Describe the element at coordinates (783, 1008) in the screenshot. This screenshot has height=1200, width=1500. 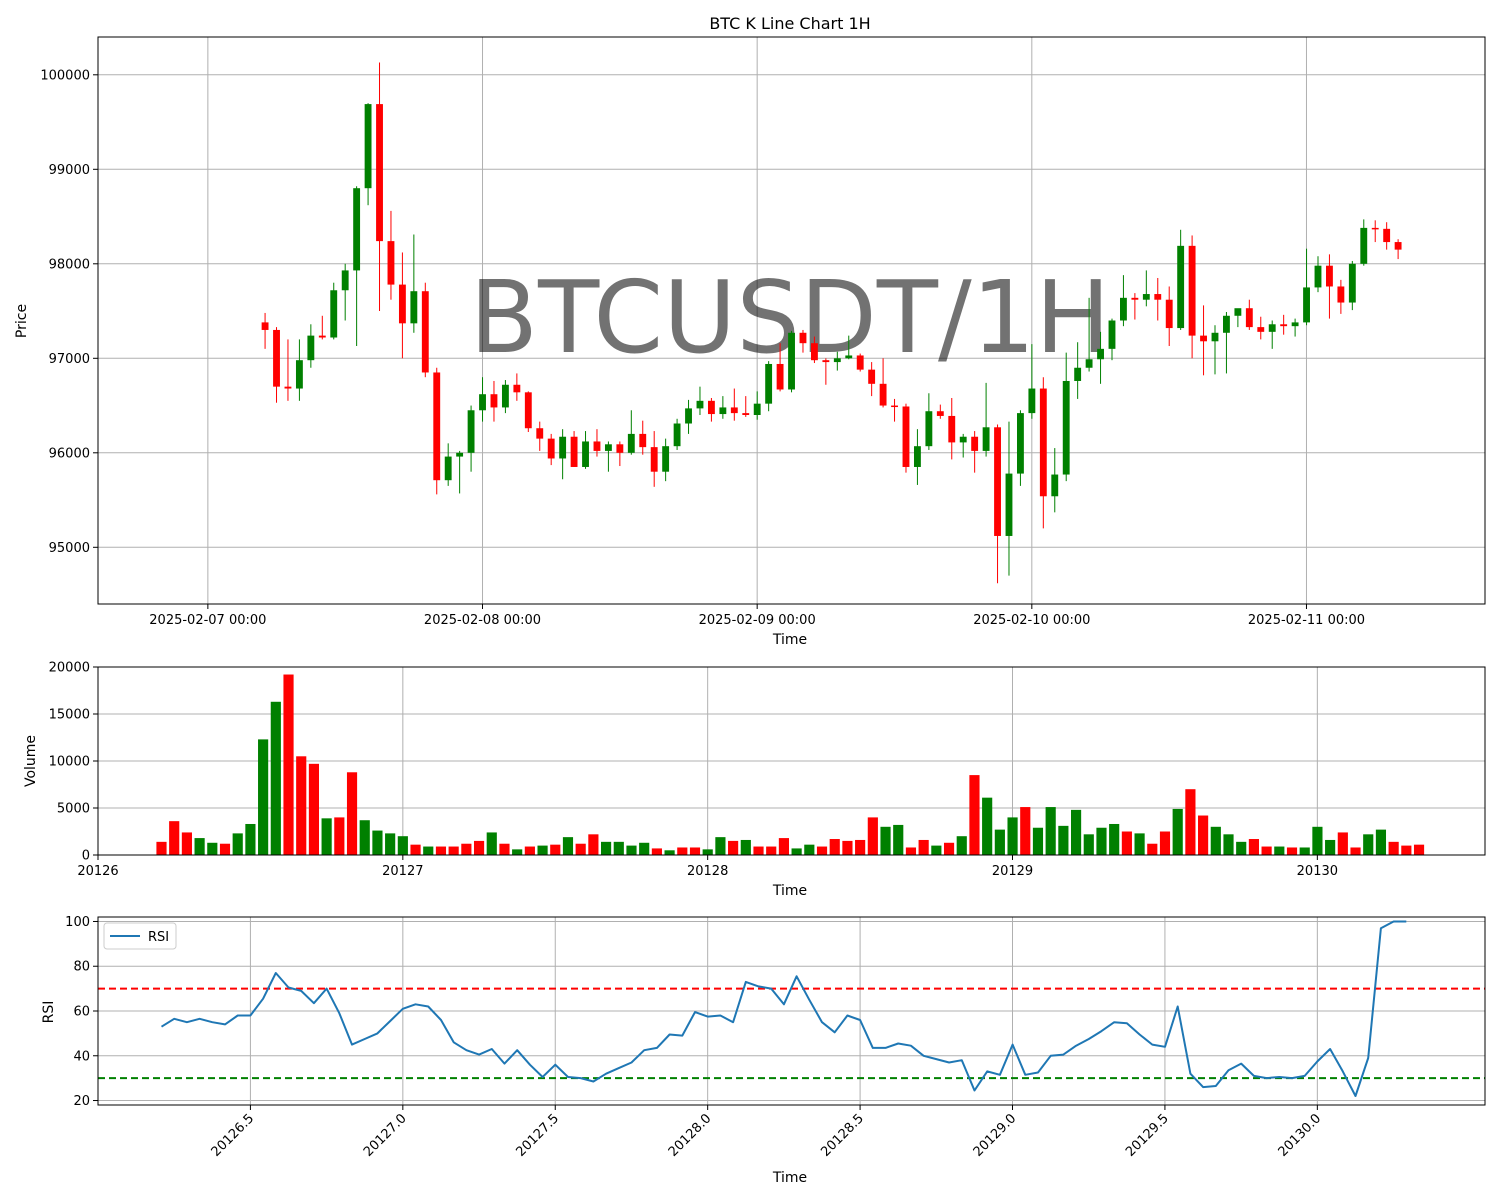
I see `rsi-line` at that location.